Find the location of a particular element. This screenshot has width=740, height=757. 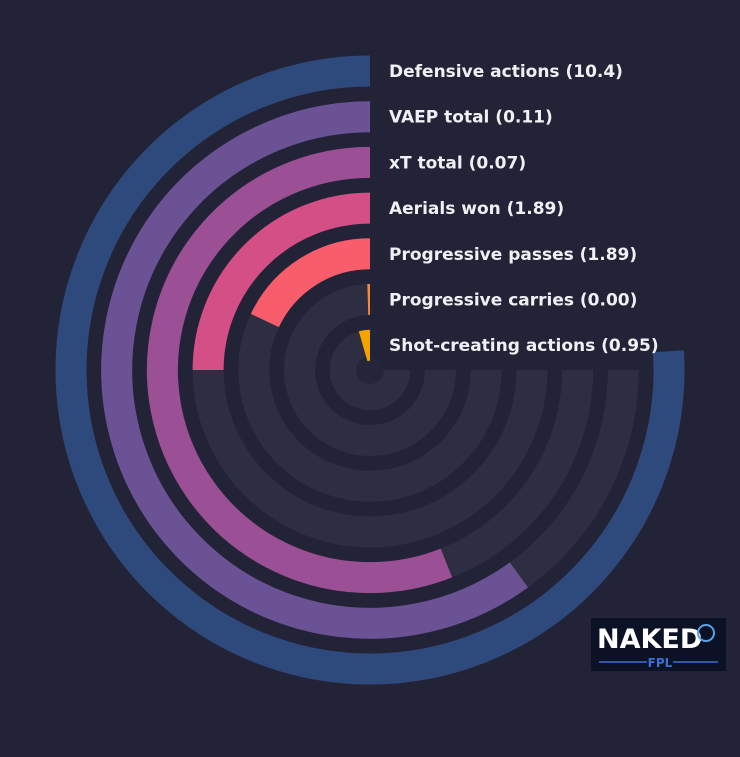

bar-label: Defensive actions (10.4) is located at coordinates (506, 72).